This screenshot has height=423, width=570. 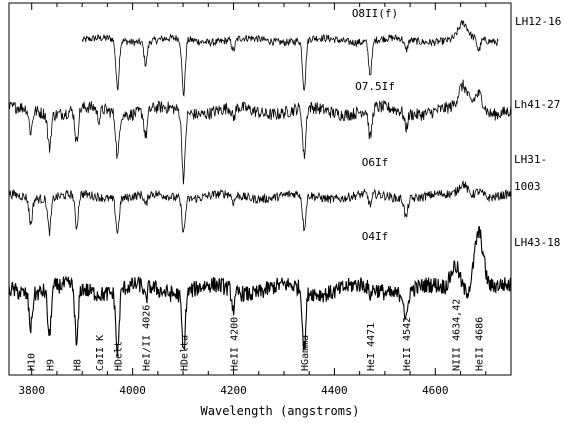 What do you see at coordinates (100, 353) in the screenshot?
I see `line-id-label: CaII K` at bounding box center [100, 353].